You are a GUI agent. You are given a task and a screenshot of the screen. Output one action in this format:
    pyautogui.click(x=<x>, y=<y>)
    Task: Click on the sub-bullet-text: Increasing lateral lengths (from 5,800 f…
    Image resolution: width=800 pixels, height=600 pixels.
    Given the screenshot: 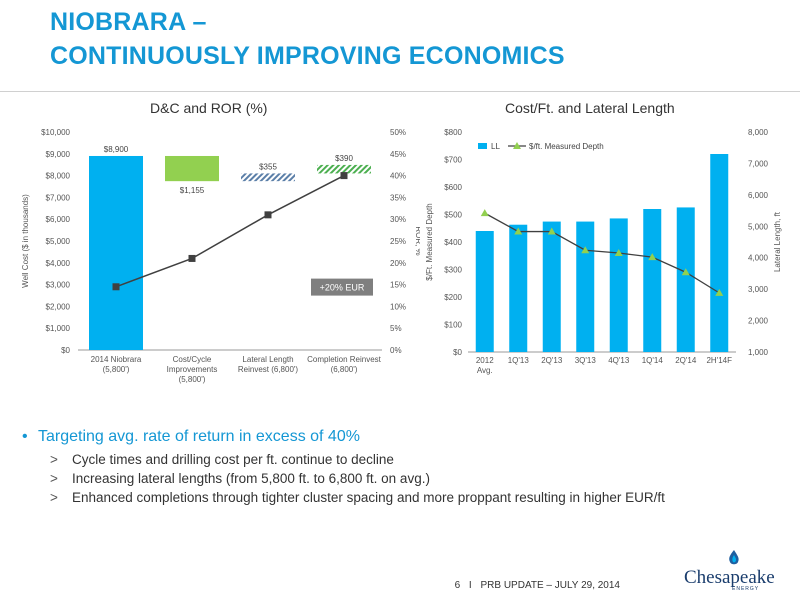 What is the action you would take?
    pyautogui.click(x=251, y=478)
    